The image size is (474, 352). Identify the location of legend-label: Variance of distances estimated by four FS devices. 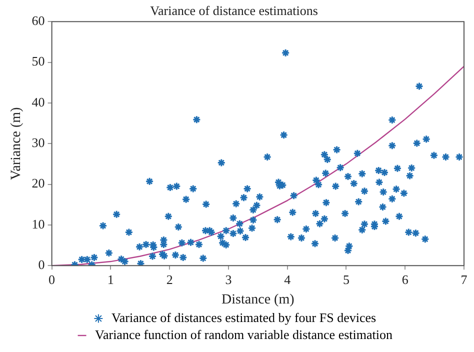
(243, 317).